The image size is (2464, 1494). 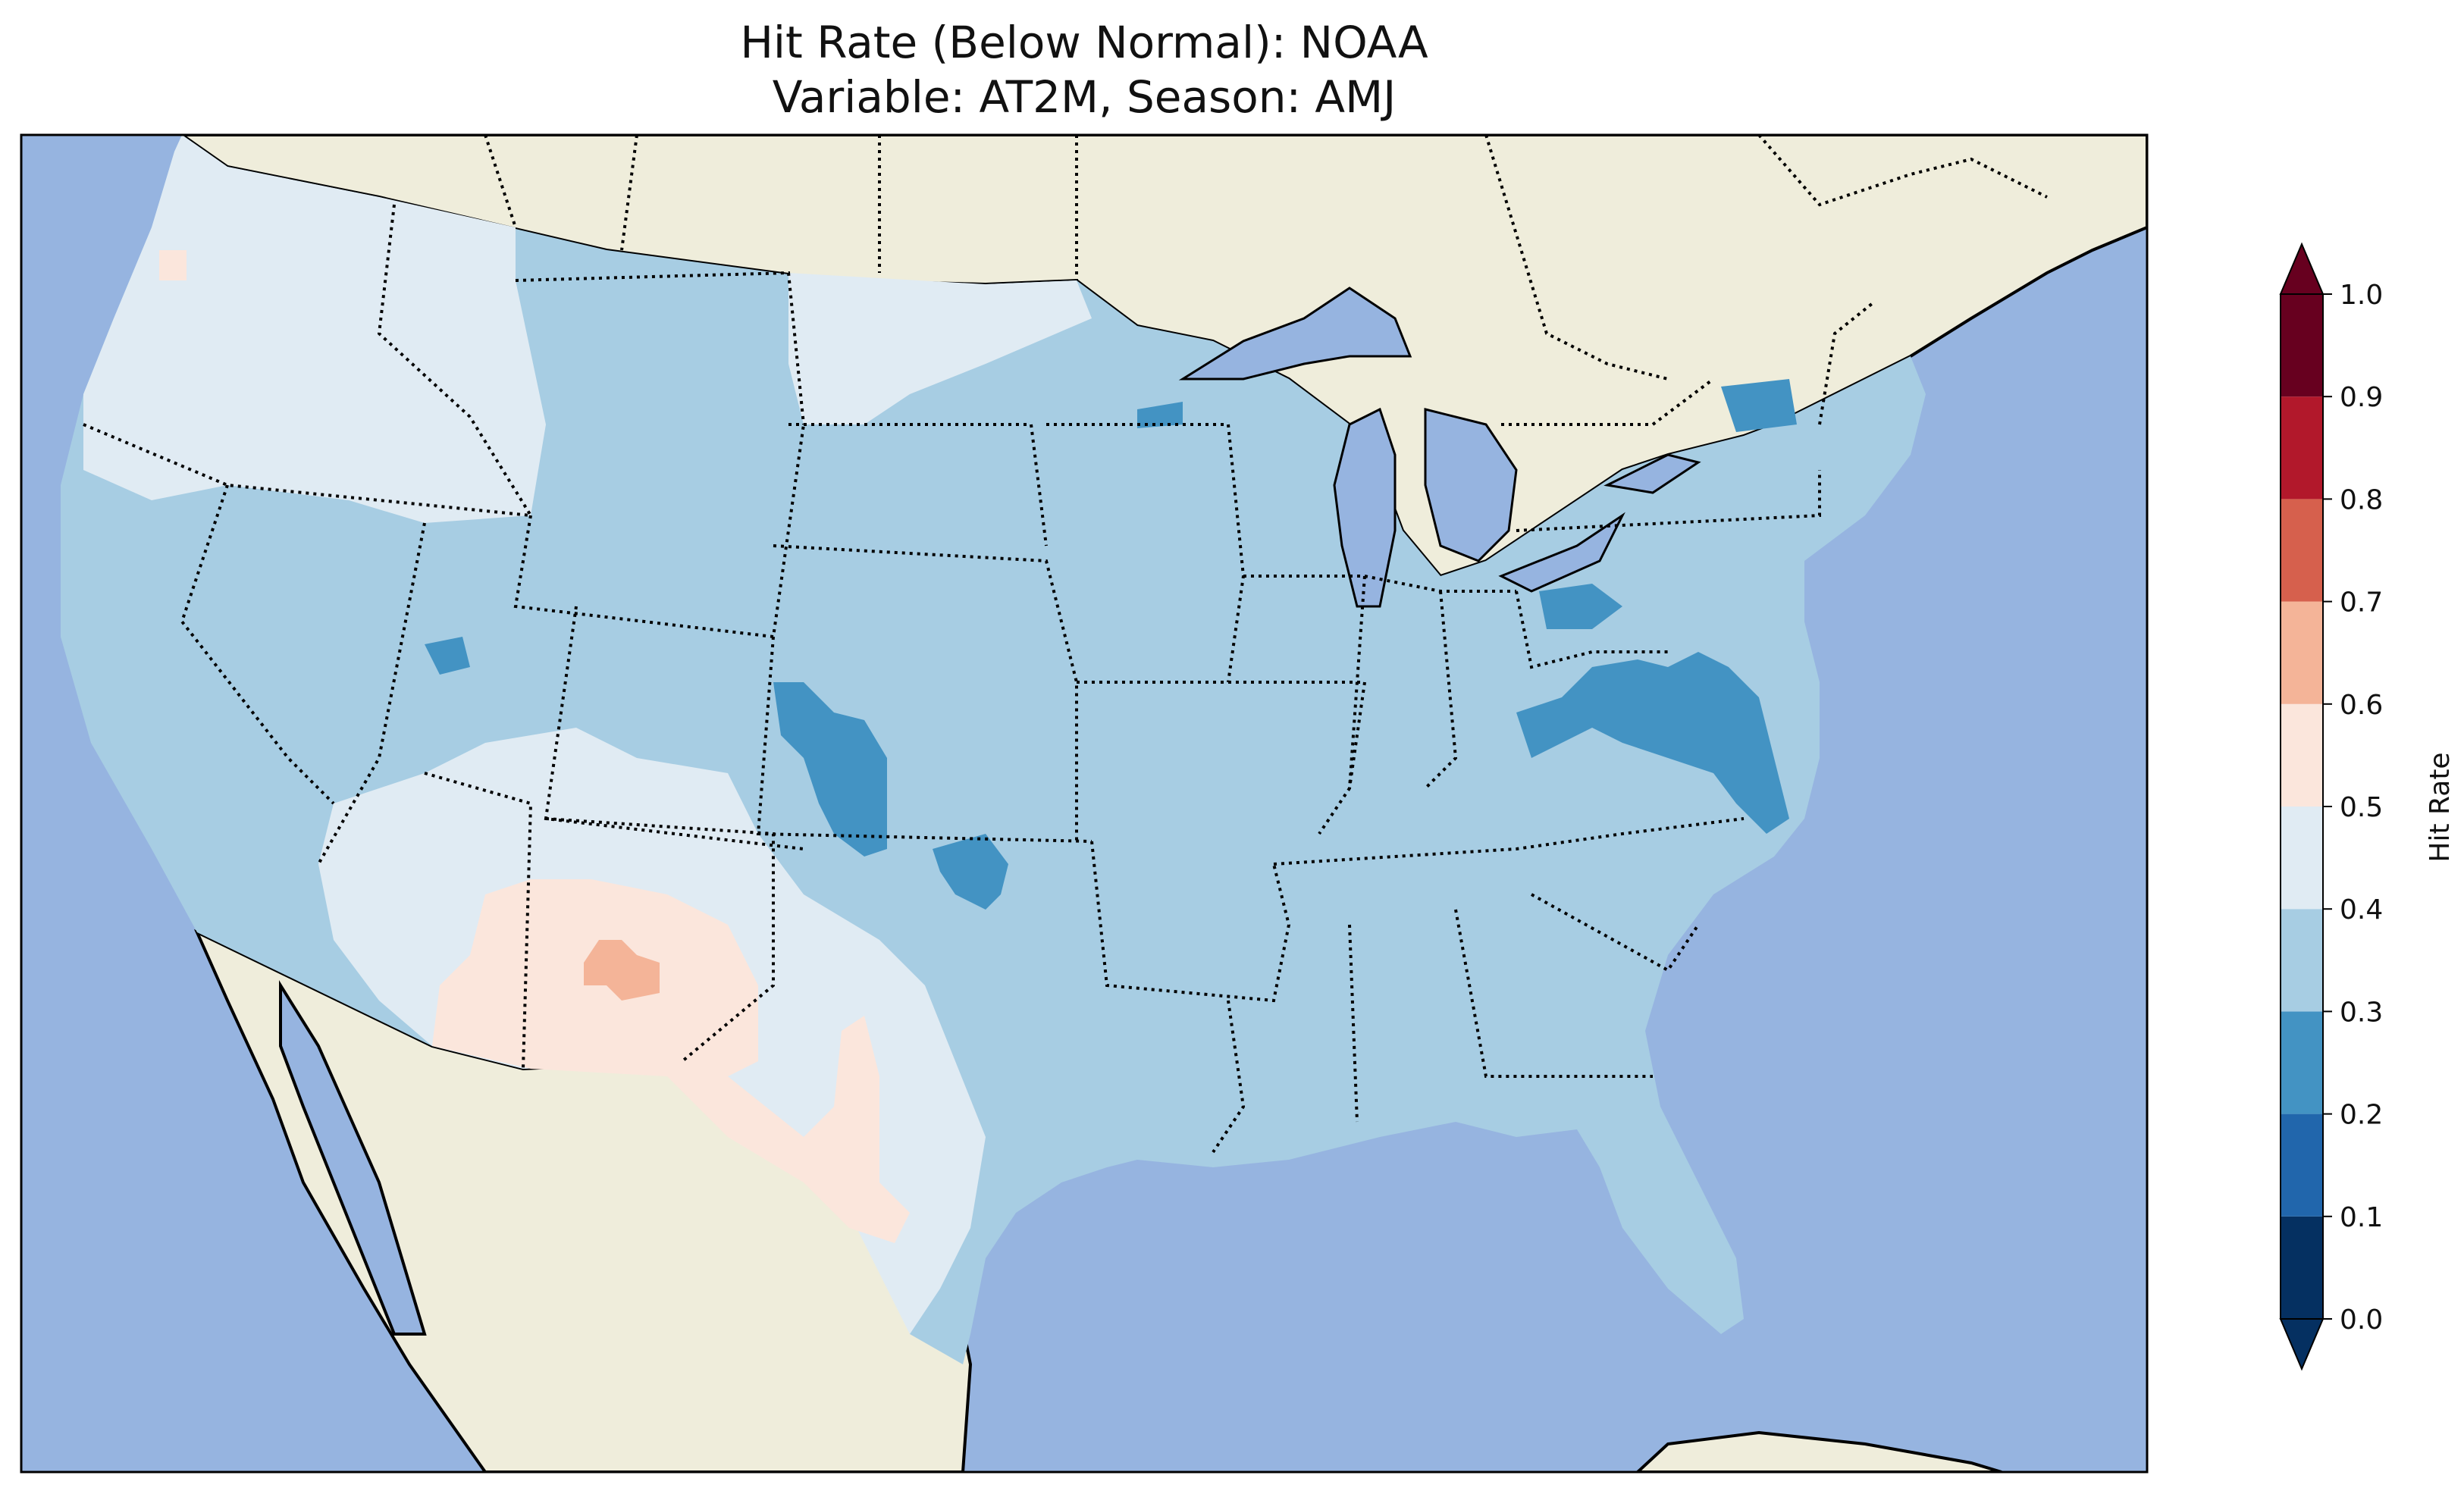 I want to click on great-lakes, so click(x=1439, y=447).